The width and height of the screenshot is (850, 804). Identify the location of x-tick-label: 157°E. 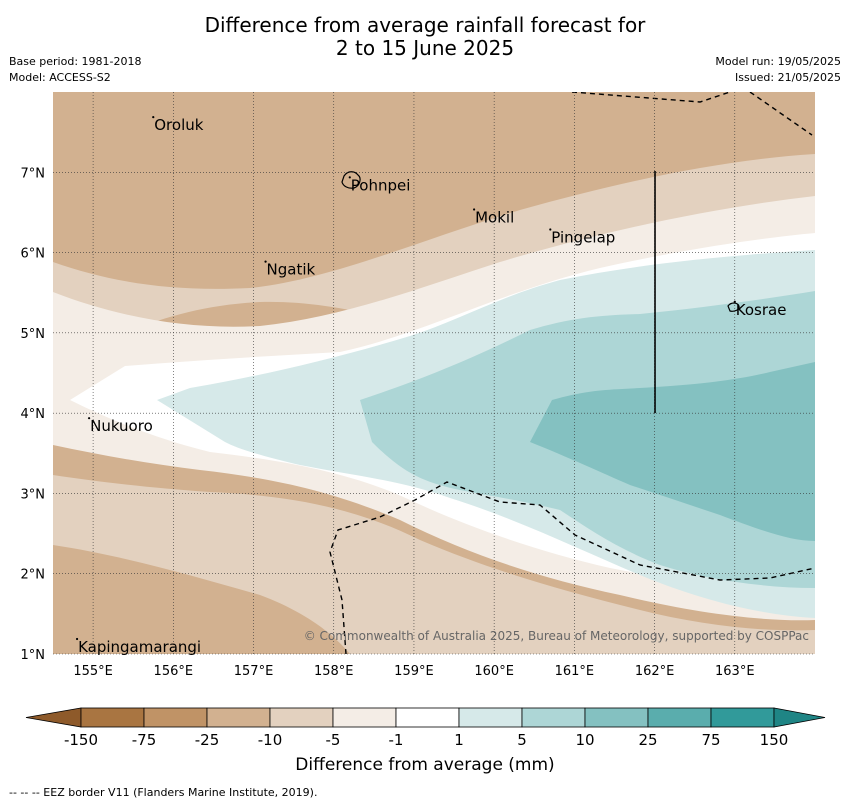
(254, 671).